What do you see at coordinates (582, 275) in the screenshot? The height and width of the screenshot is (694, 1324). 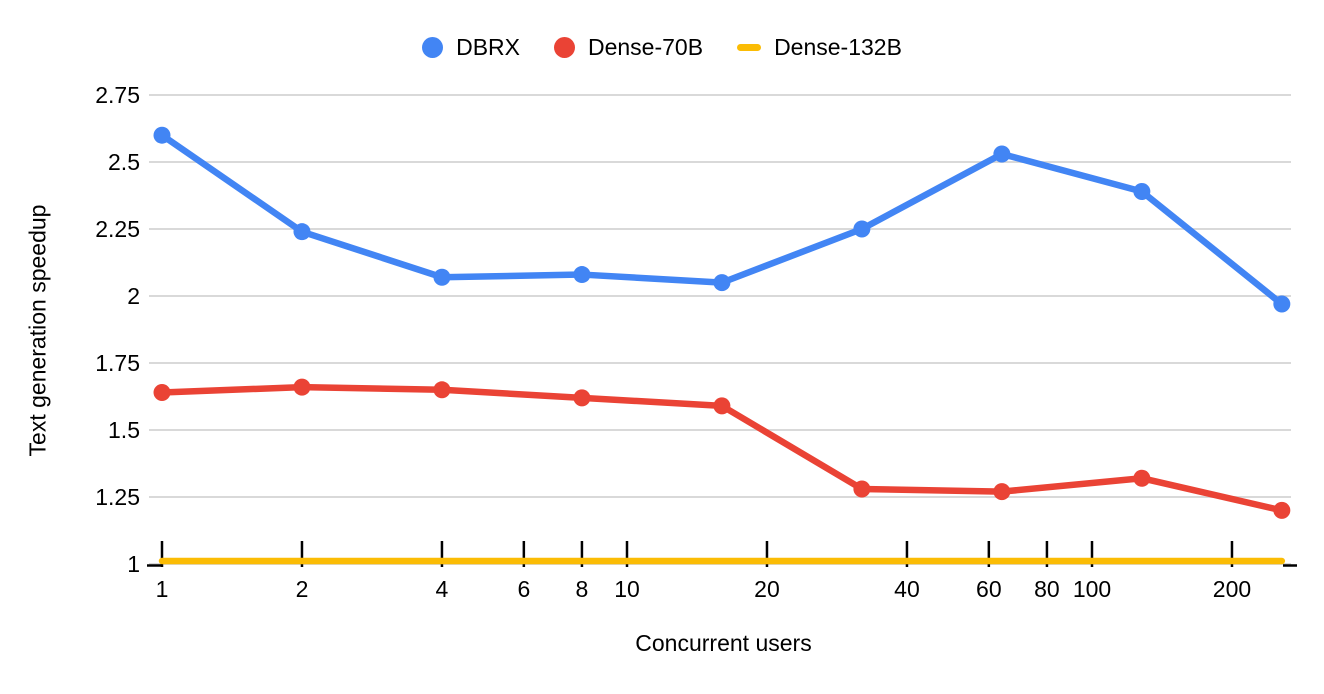 I see `series-point-dbrx-x8` at bounding box center [582, 275].